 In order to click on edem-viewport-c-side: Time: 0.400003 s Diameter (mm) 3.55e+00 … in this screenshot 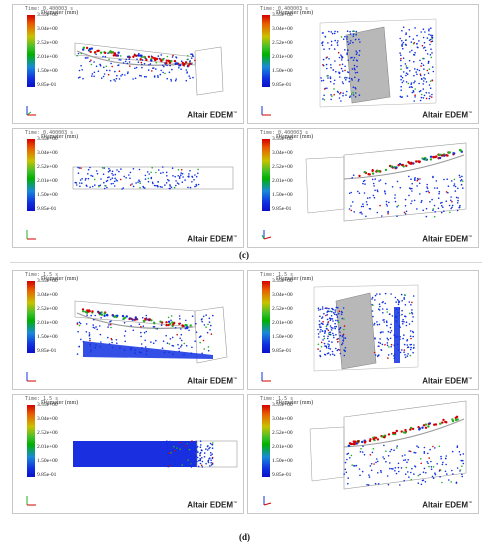, I will do `click(363, 64)`.